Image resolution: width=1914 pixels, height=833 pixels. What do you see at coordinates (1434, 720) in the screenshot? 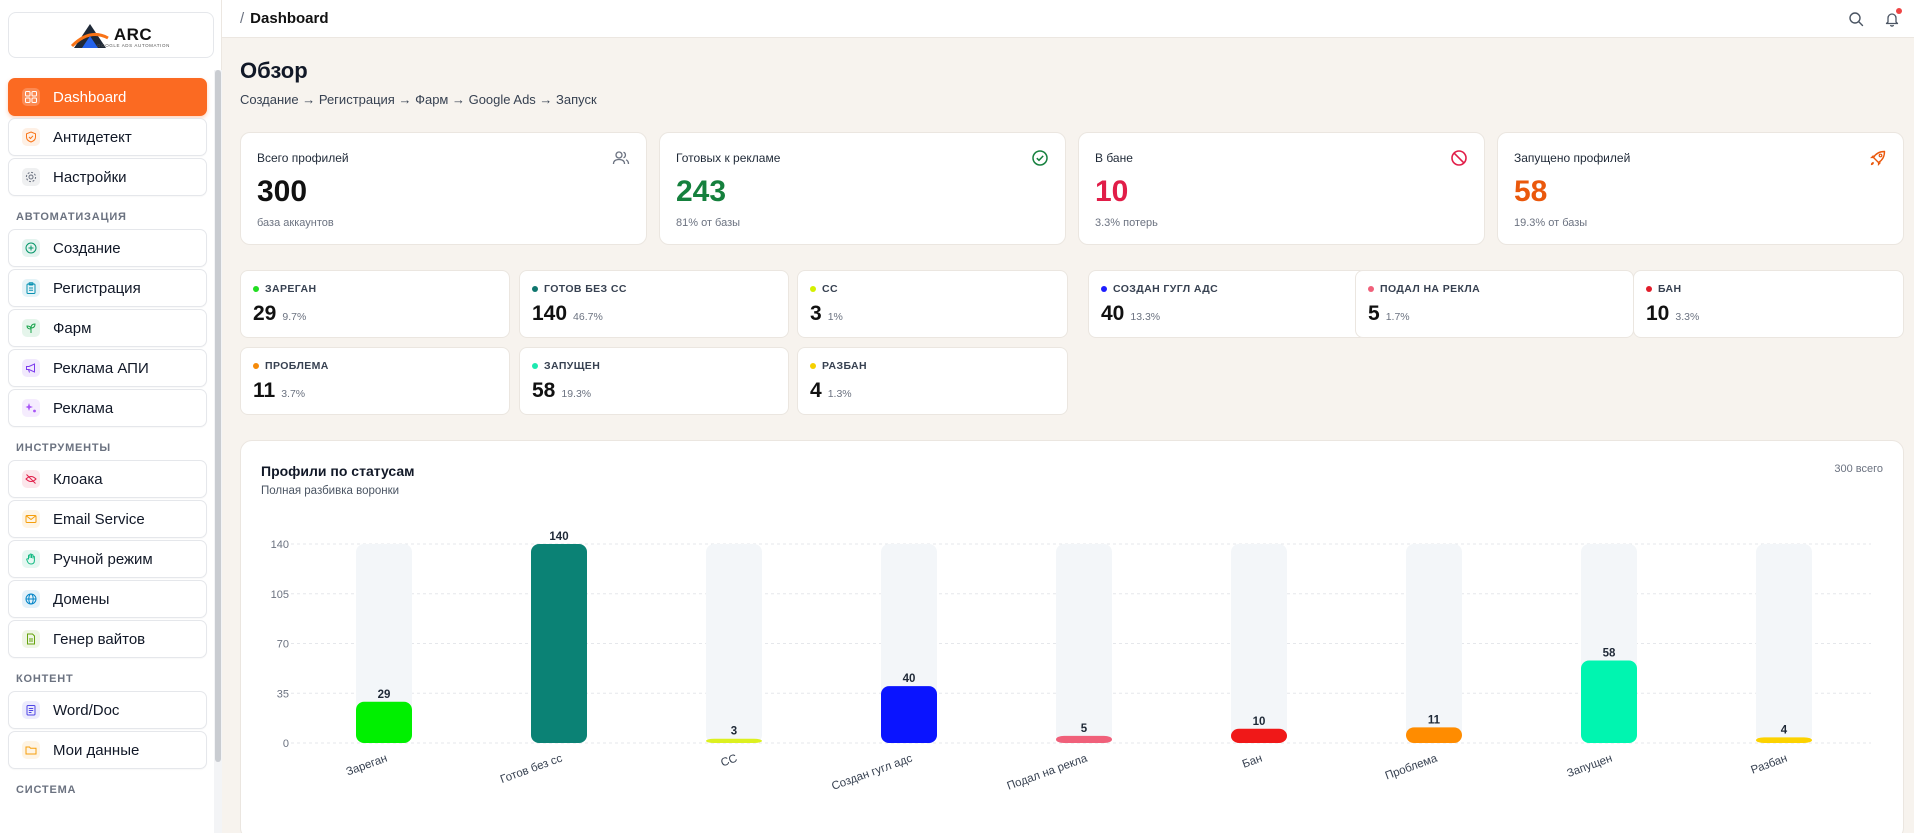
I see `bar-value-label: 11` at bounding box center [1434, 720].